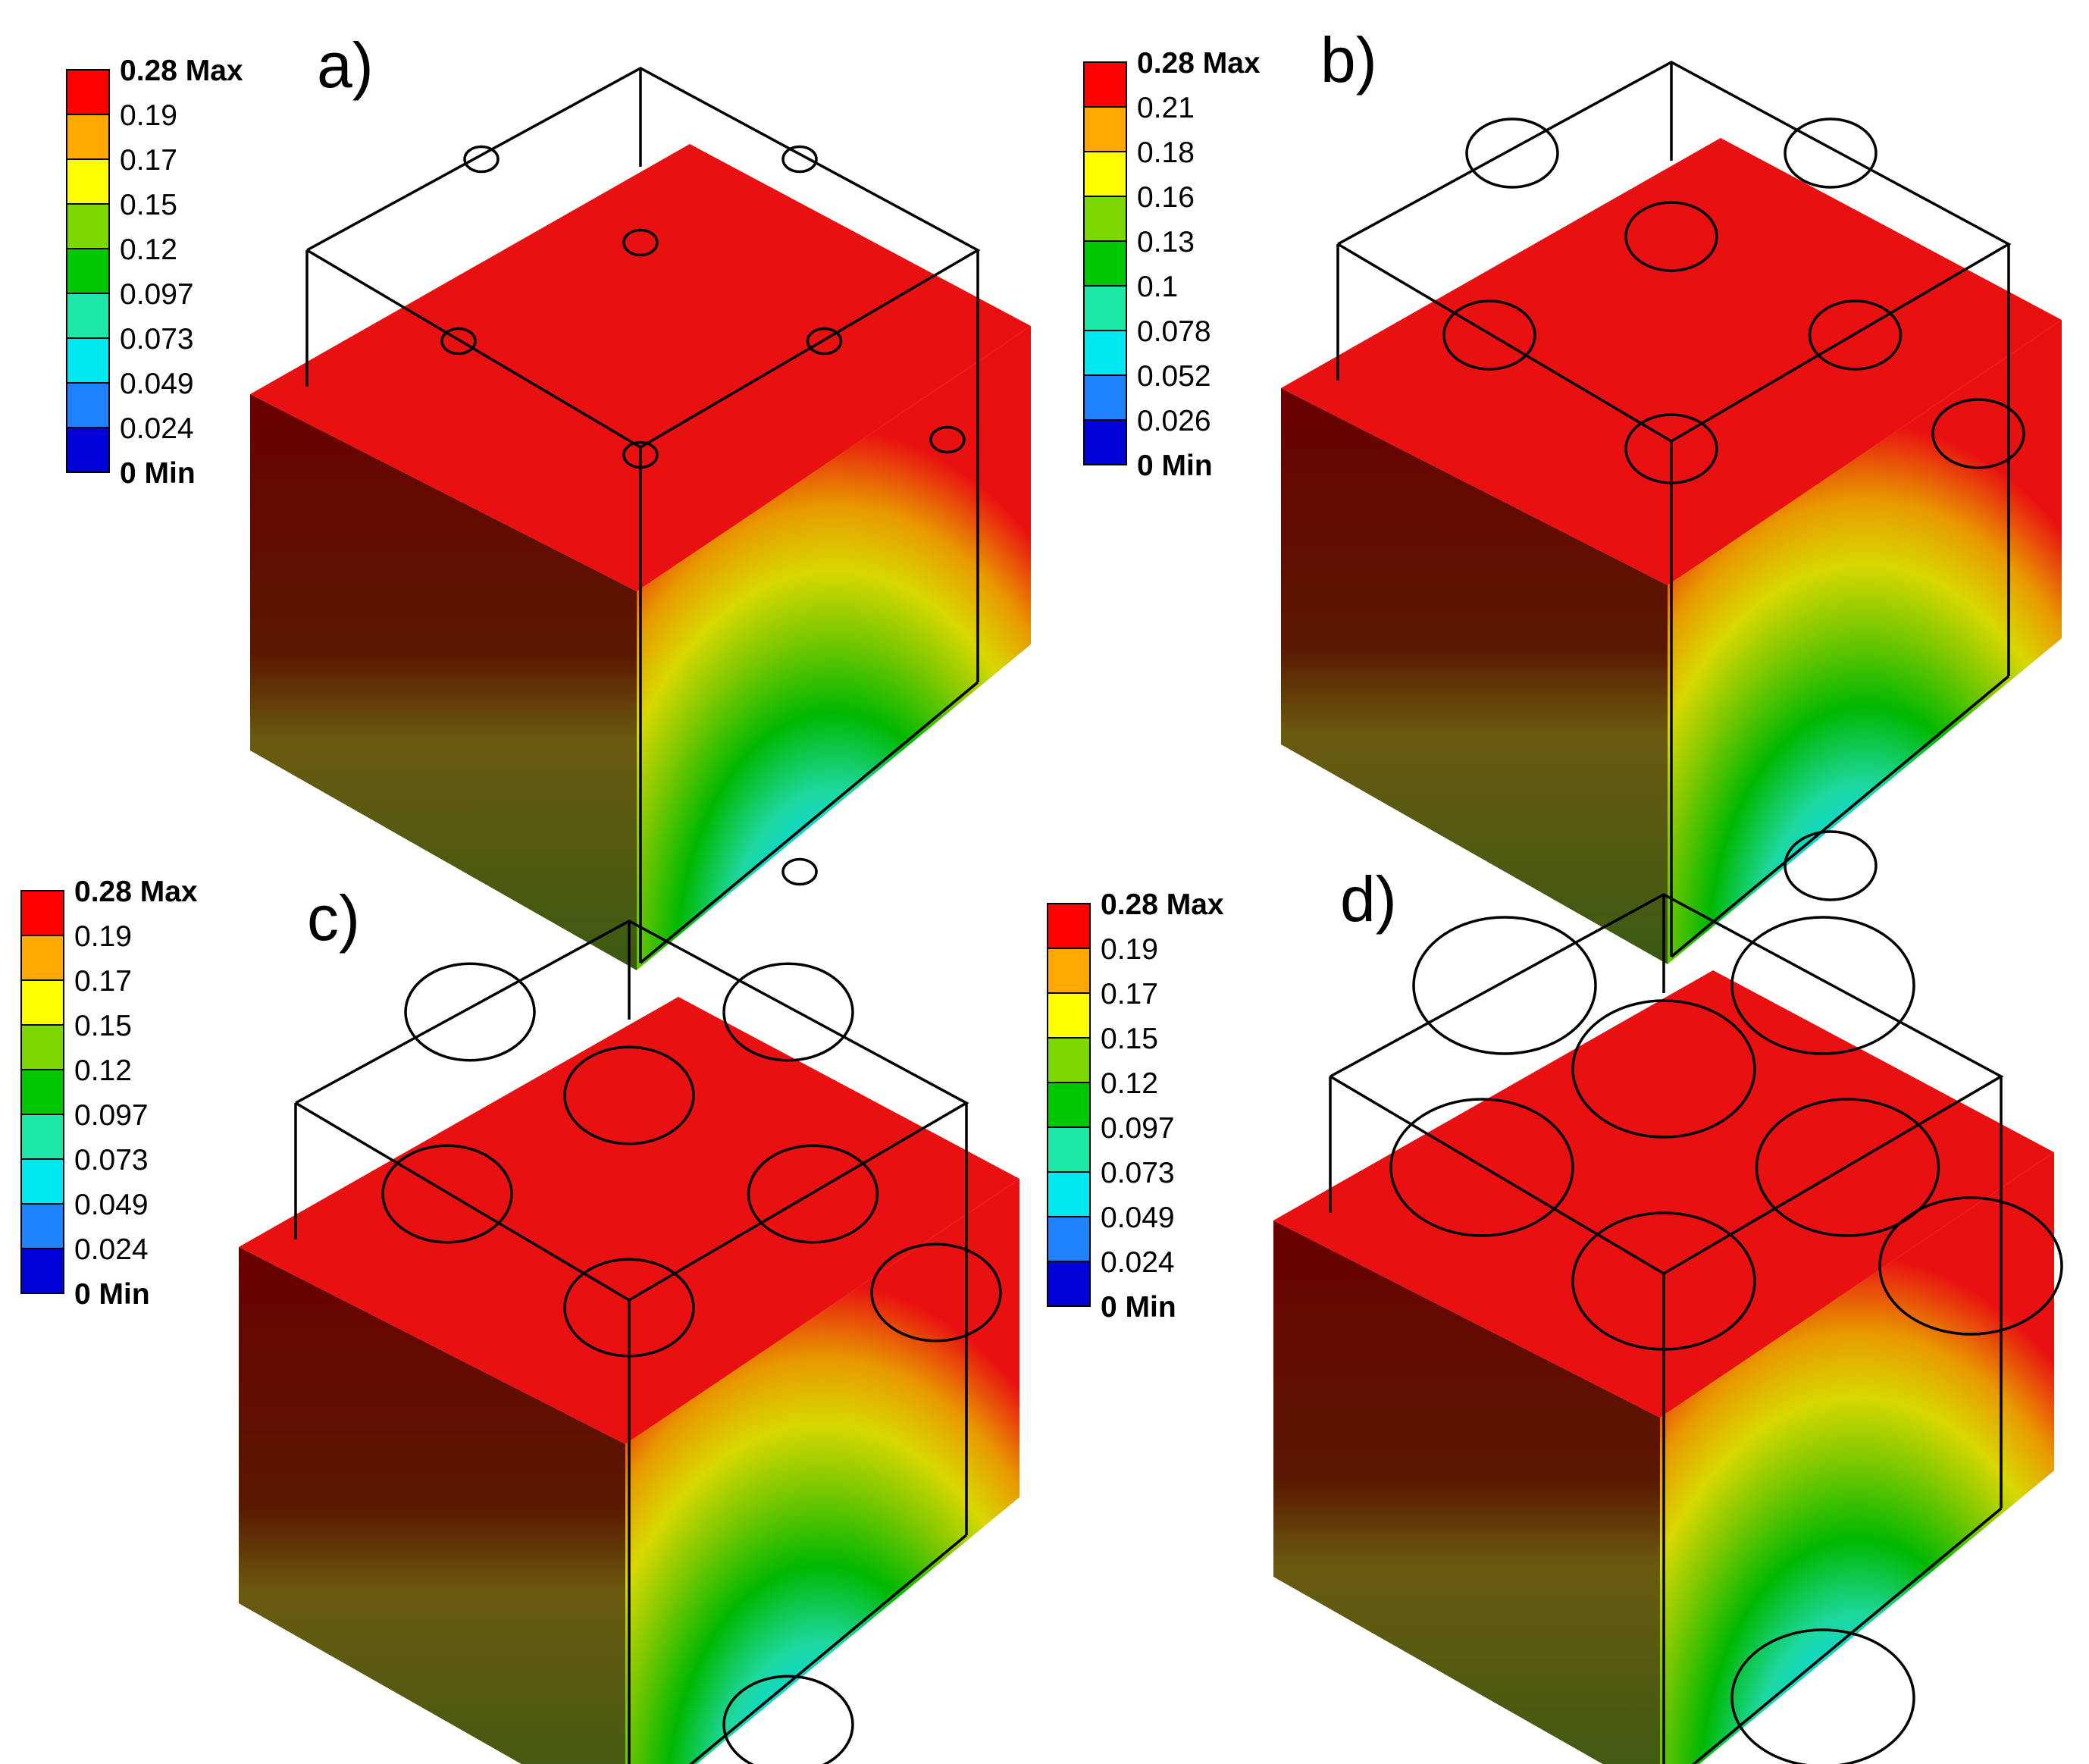  What do you see at coordinates (828, 1649) in the screenshot?
I see `unit-cell-bottom-edge` at bounding box center [828, 1649].